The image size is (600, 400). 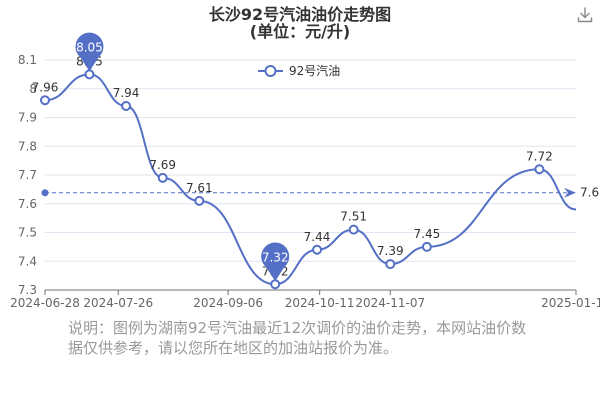 I want to click on y-tick-label: 7.3, so click(x=27, y=290).